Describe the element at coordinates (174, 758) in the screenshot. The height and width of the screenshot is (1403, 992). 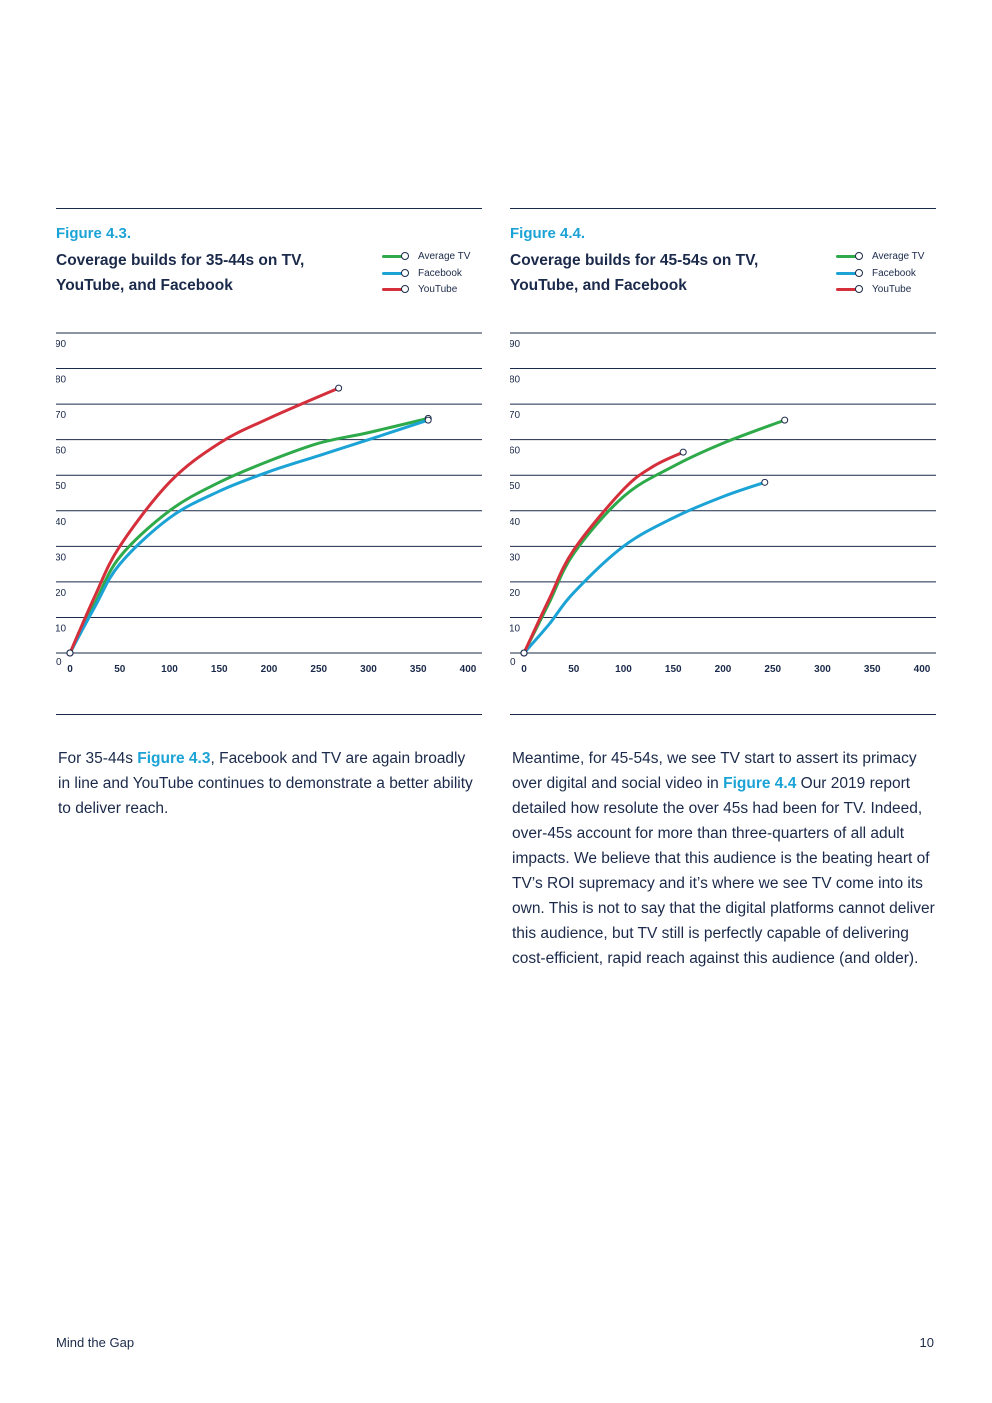
I see `figure-reference: Figure 4.3` at that location.